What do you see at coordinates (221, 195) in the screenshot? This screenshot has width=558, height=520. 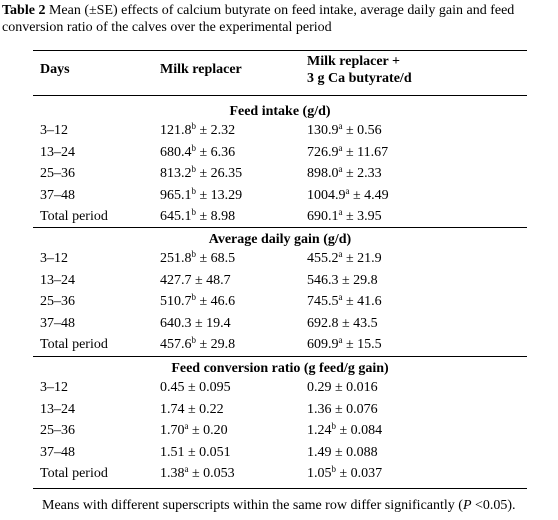 I see `cell-se: ± 13.29` at bounding box center [221, 195].